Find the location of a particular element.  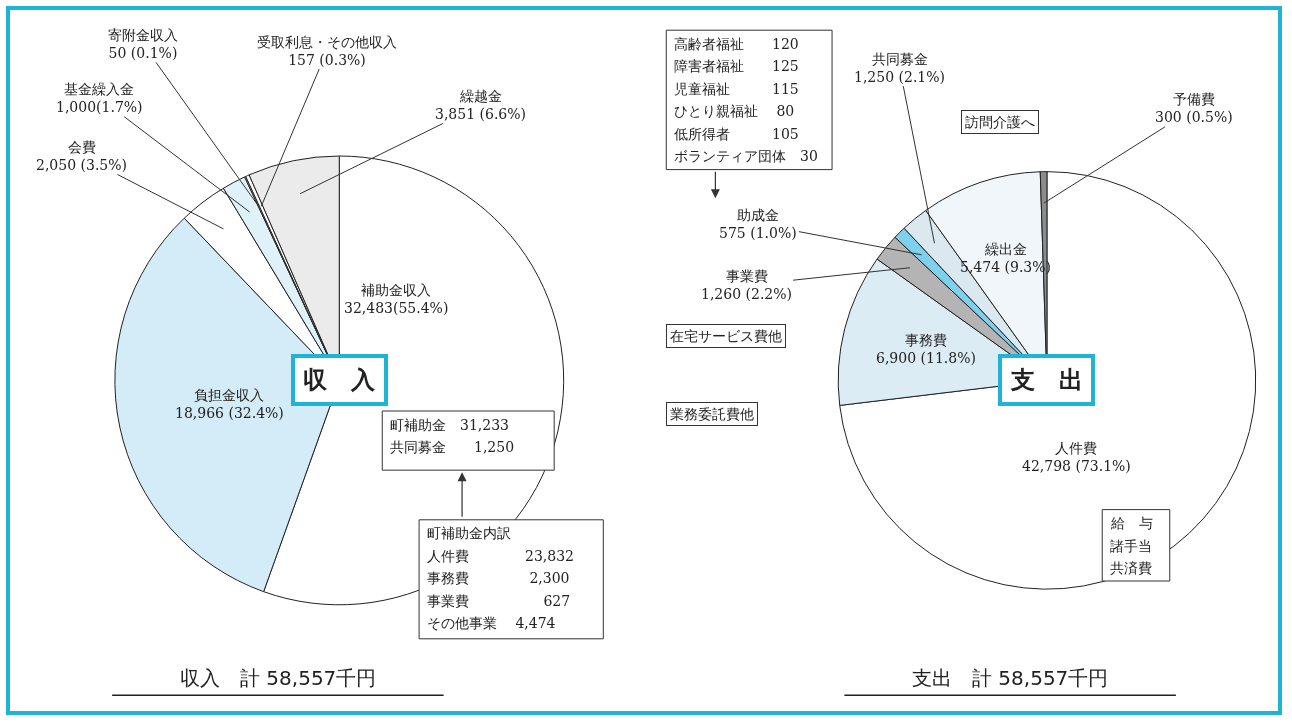

data-label: 32,483(55.4%) is located at coordinates (396, 308).